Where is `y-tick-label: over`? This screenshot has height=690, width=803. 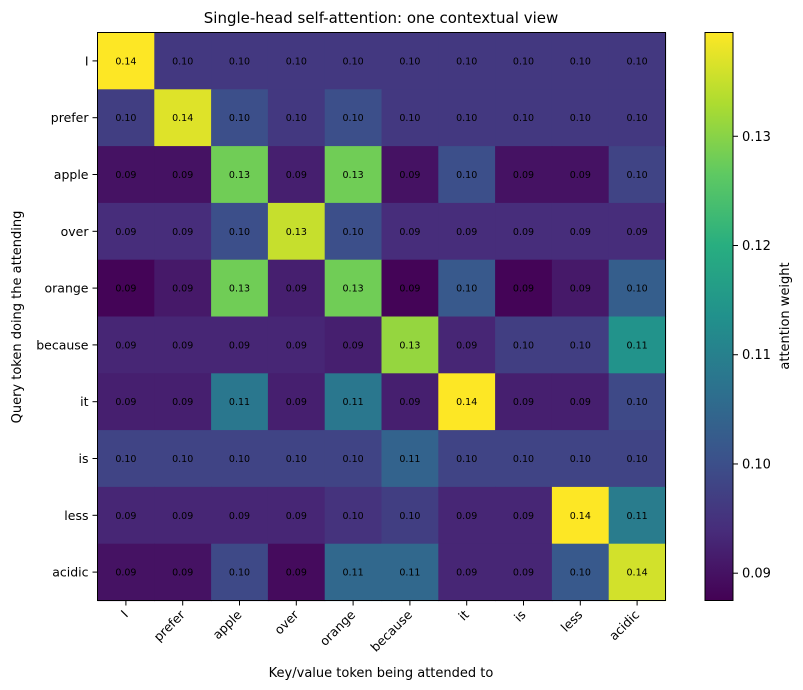 y-tick-label: over is located at coordinates (75, 231).